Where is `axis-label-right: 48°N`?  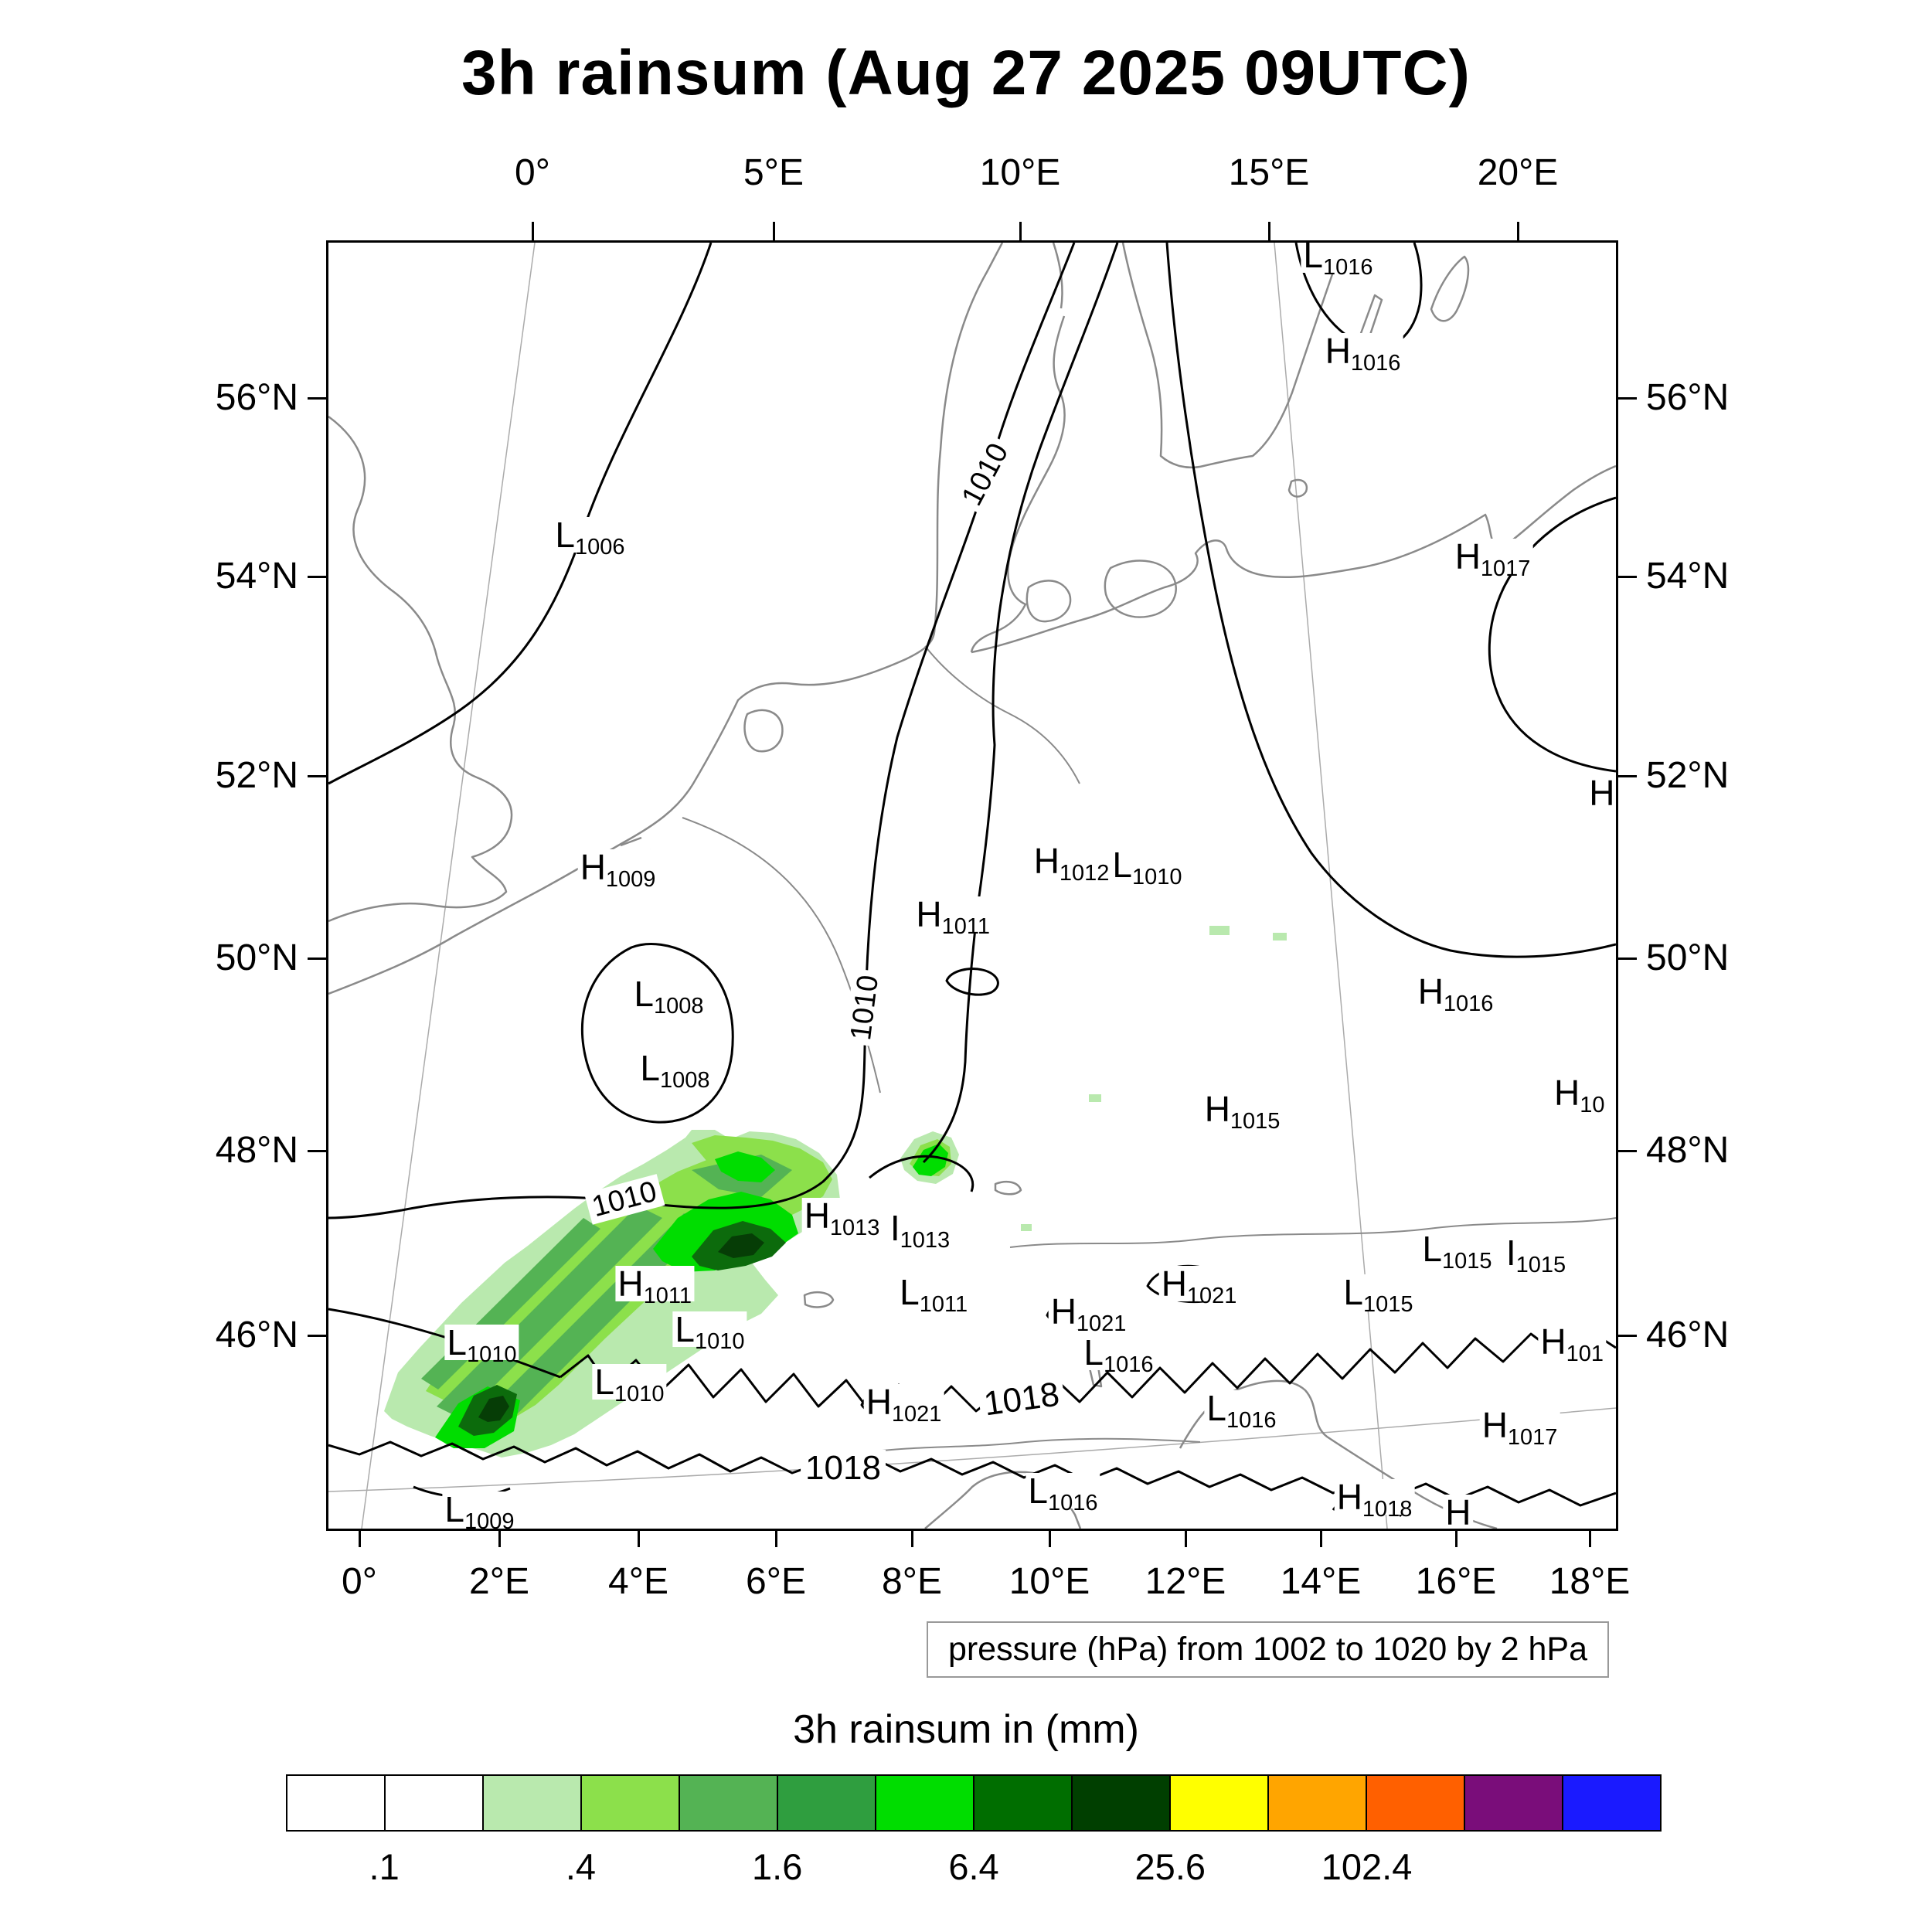
axis-label-right: 48°N is located at coordinates (1688, 1150).